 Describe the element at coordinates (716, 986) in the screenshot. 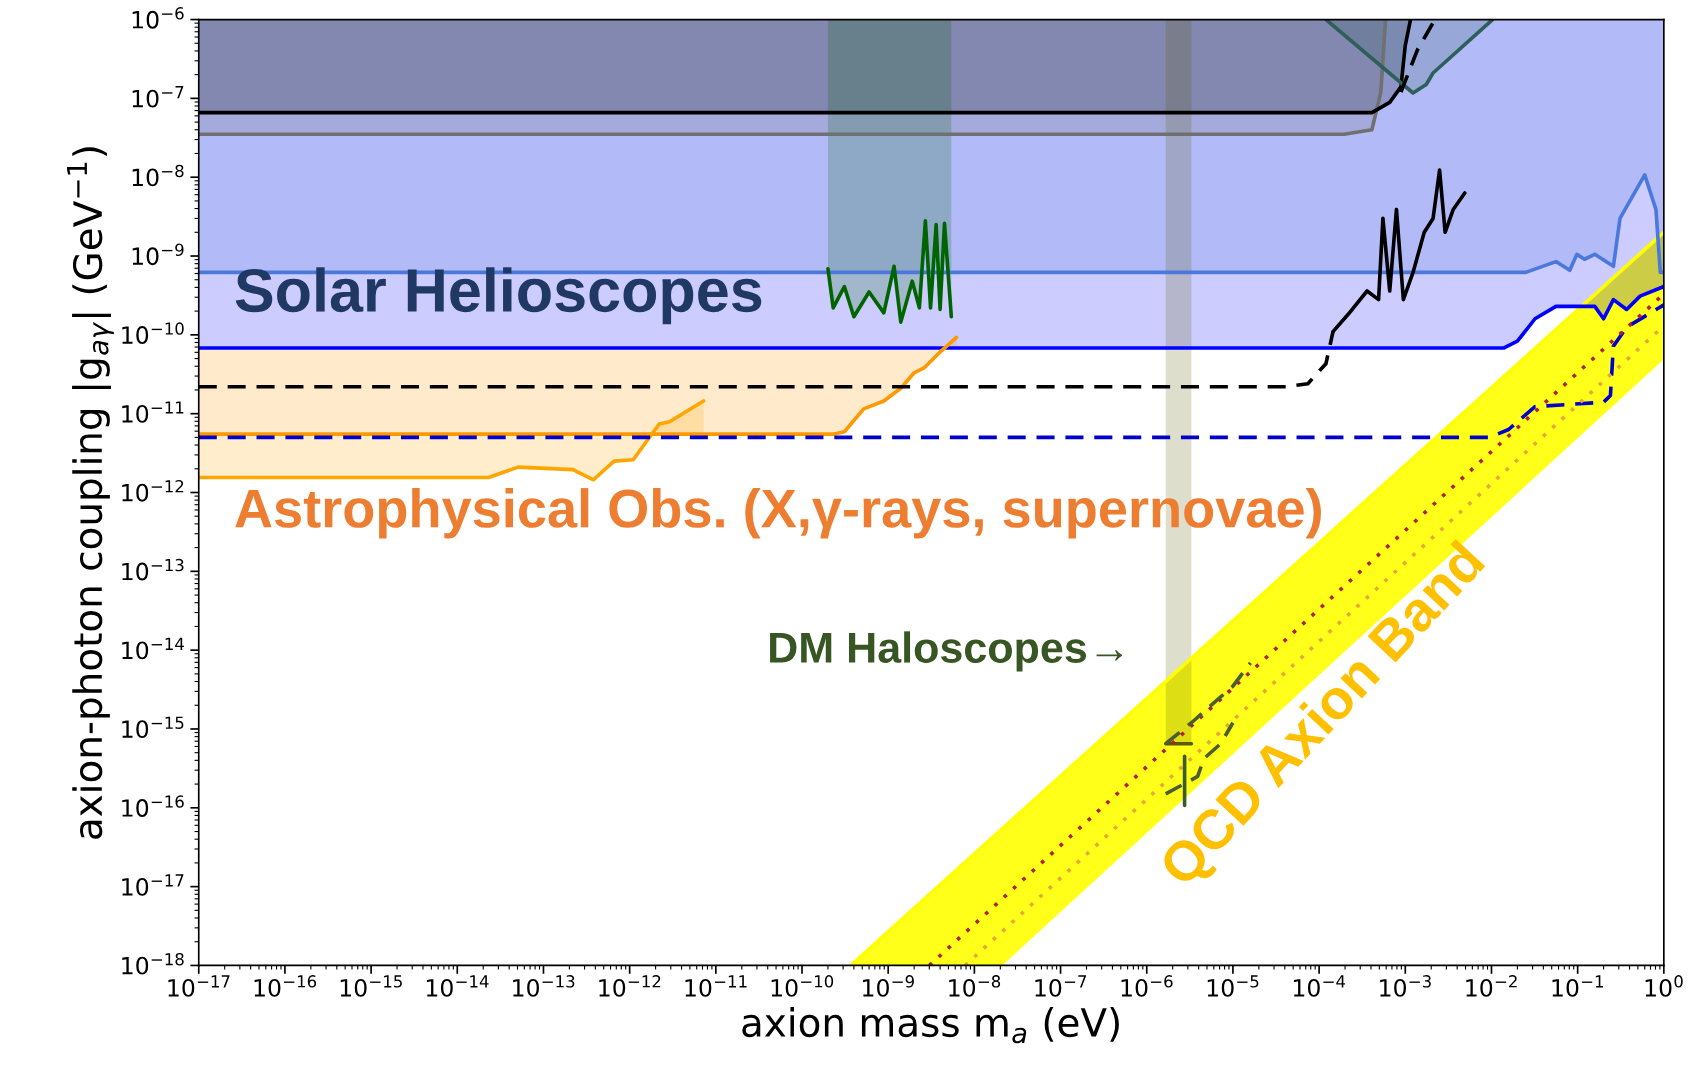

I see `x-tick-label: 10$^{−11}$` at that location.